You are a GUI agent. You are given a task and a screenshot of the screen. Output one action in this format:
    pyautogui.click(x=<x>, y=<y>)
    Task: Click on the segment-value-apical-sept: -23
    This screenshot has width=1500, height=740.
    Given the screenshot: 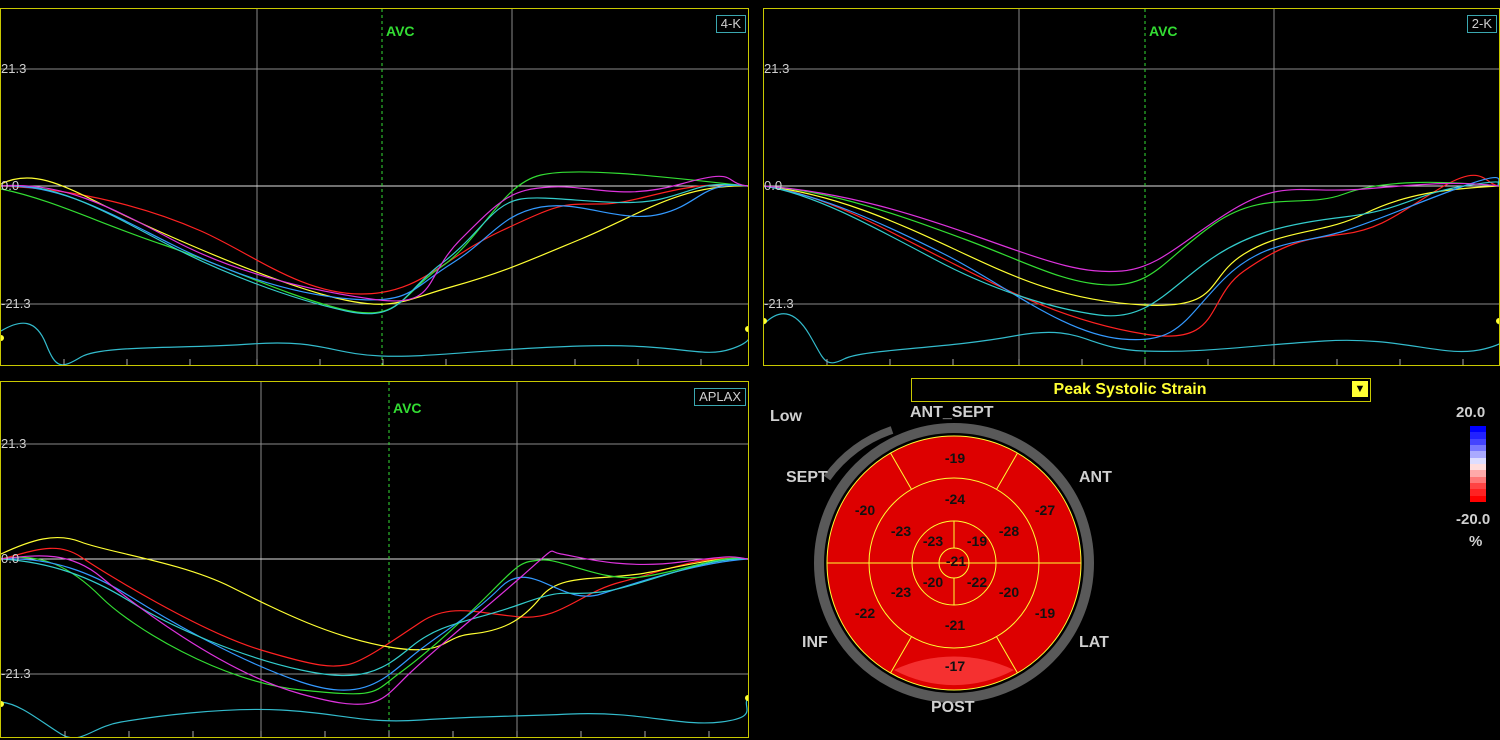 What is the action you would take?
    pyautogui.click(x=933, y=541)
    